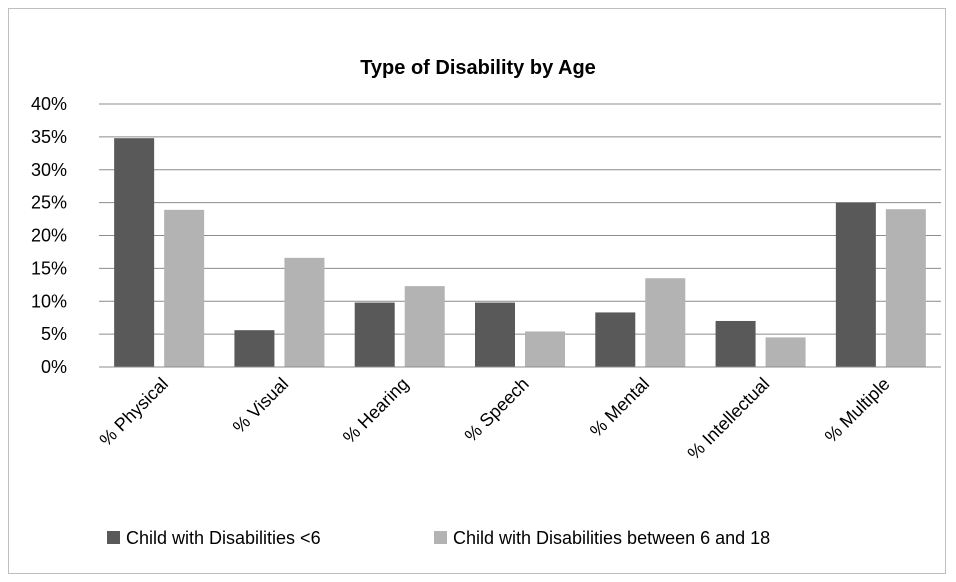  Describe the element at coordinates (729, 419) in the screenshot. I see `category-label: % Intellectual` at that location.